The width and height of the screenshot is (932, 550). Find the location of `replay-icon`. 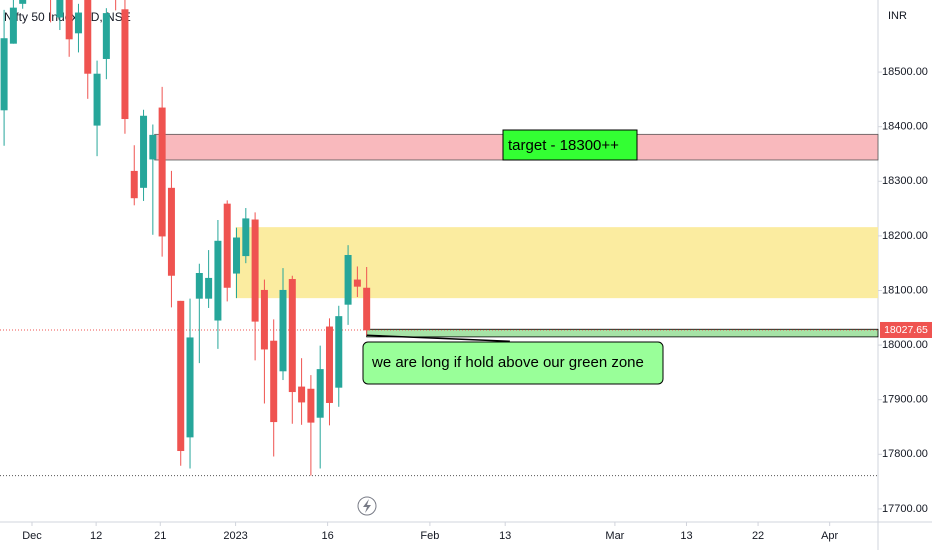

replay-icon is located at coordinates (367, 506).